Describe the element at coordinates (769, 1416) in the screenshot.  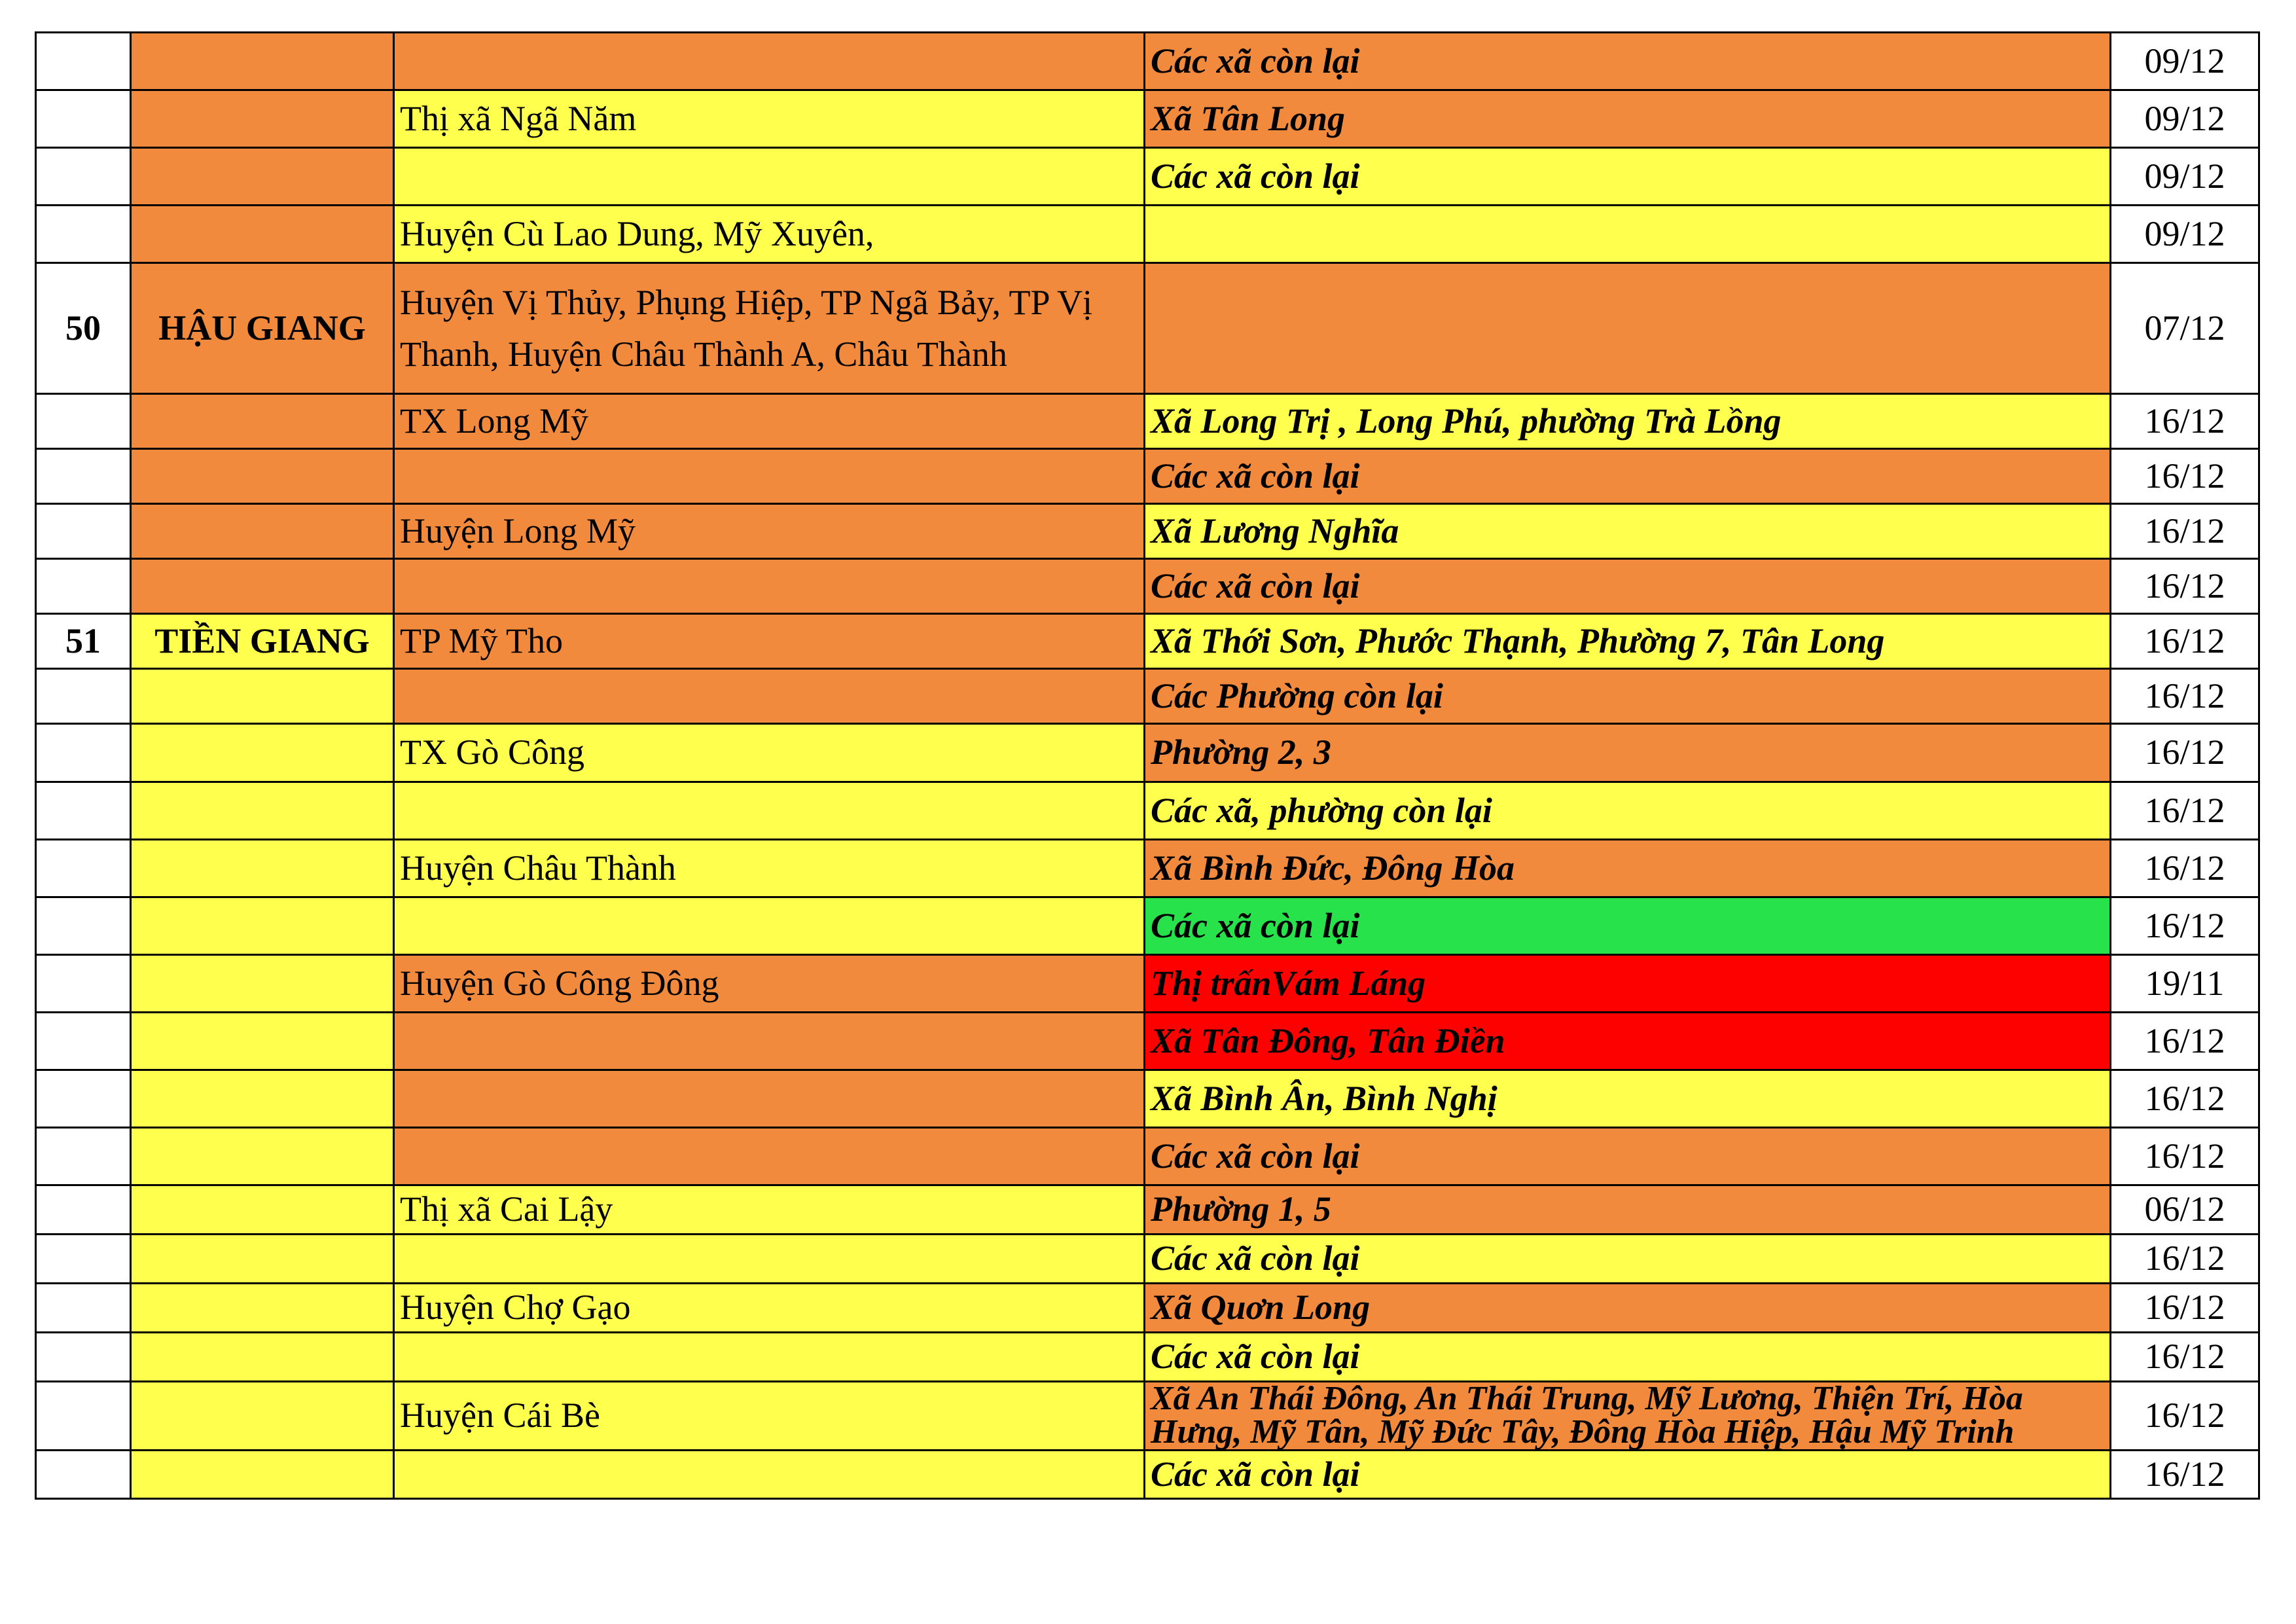
I see `district-cell: Huyện Cái Bè` at that location.